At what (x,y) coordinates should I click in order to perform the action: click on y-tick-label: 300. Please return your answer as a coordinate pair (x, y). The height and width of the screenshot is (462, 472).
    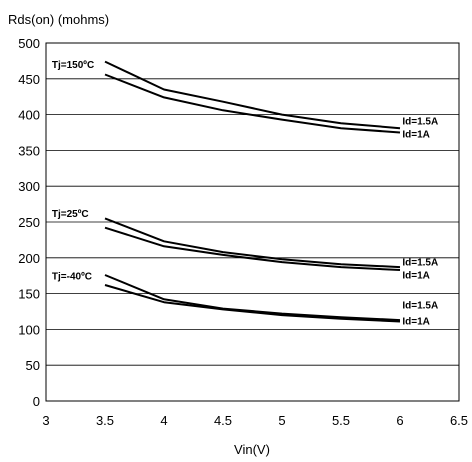
    Looking at the image, I should click on (29, 186).